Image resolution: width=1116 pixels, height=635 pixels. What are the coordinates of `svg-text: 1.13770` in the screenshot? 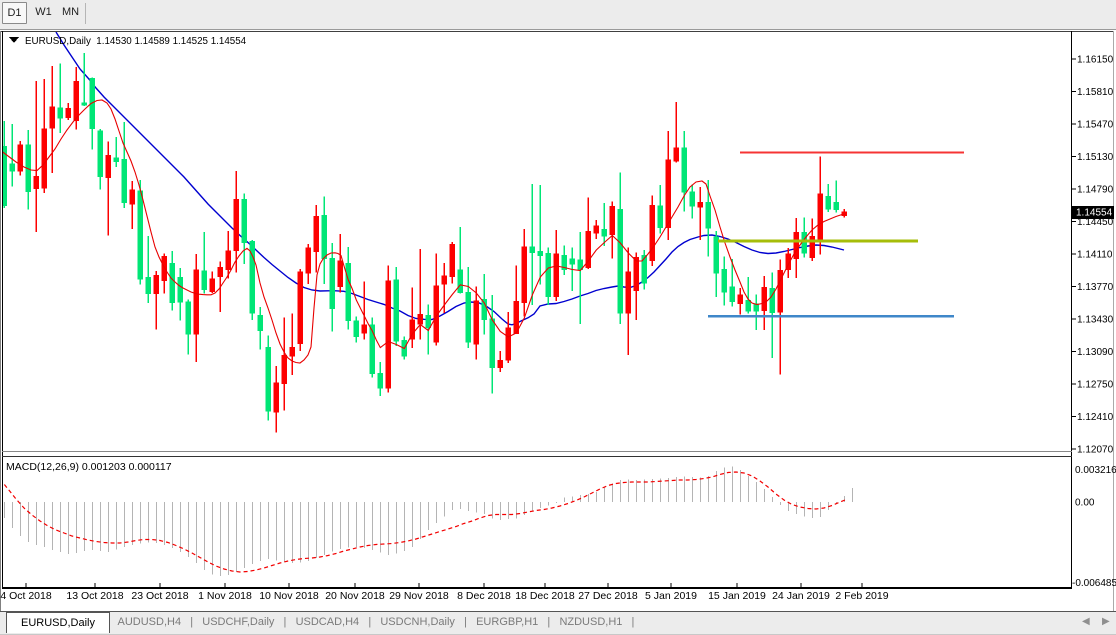 It's located at (1095, 287).